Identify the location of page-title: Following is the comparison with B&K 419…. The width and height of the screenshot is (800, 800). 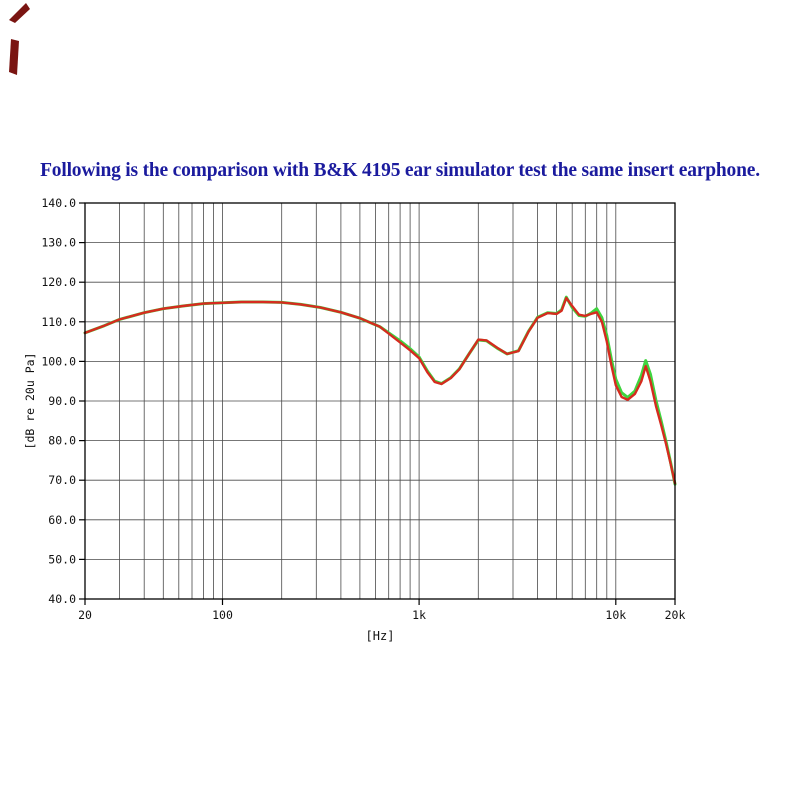
(400, 170).